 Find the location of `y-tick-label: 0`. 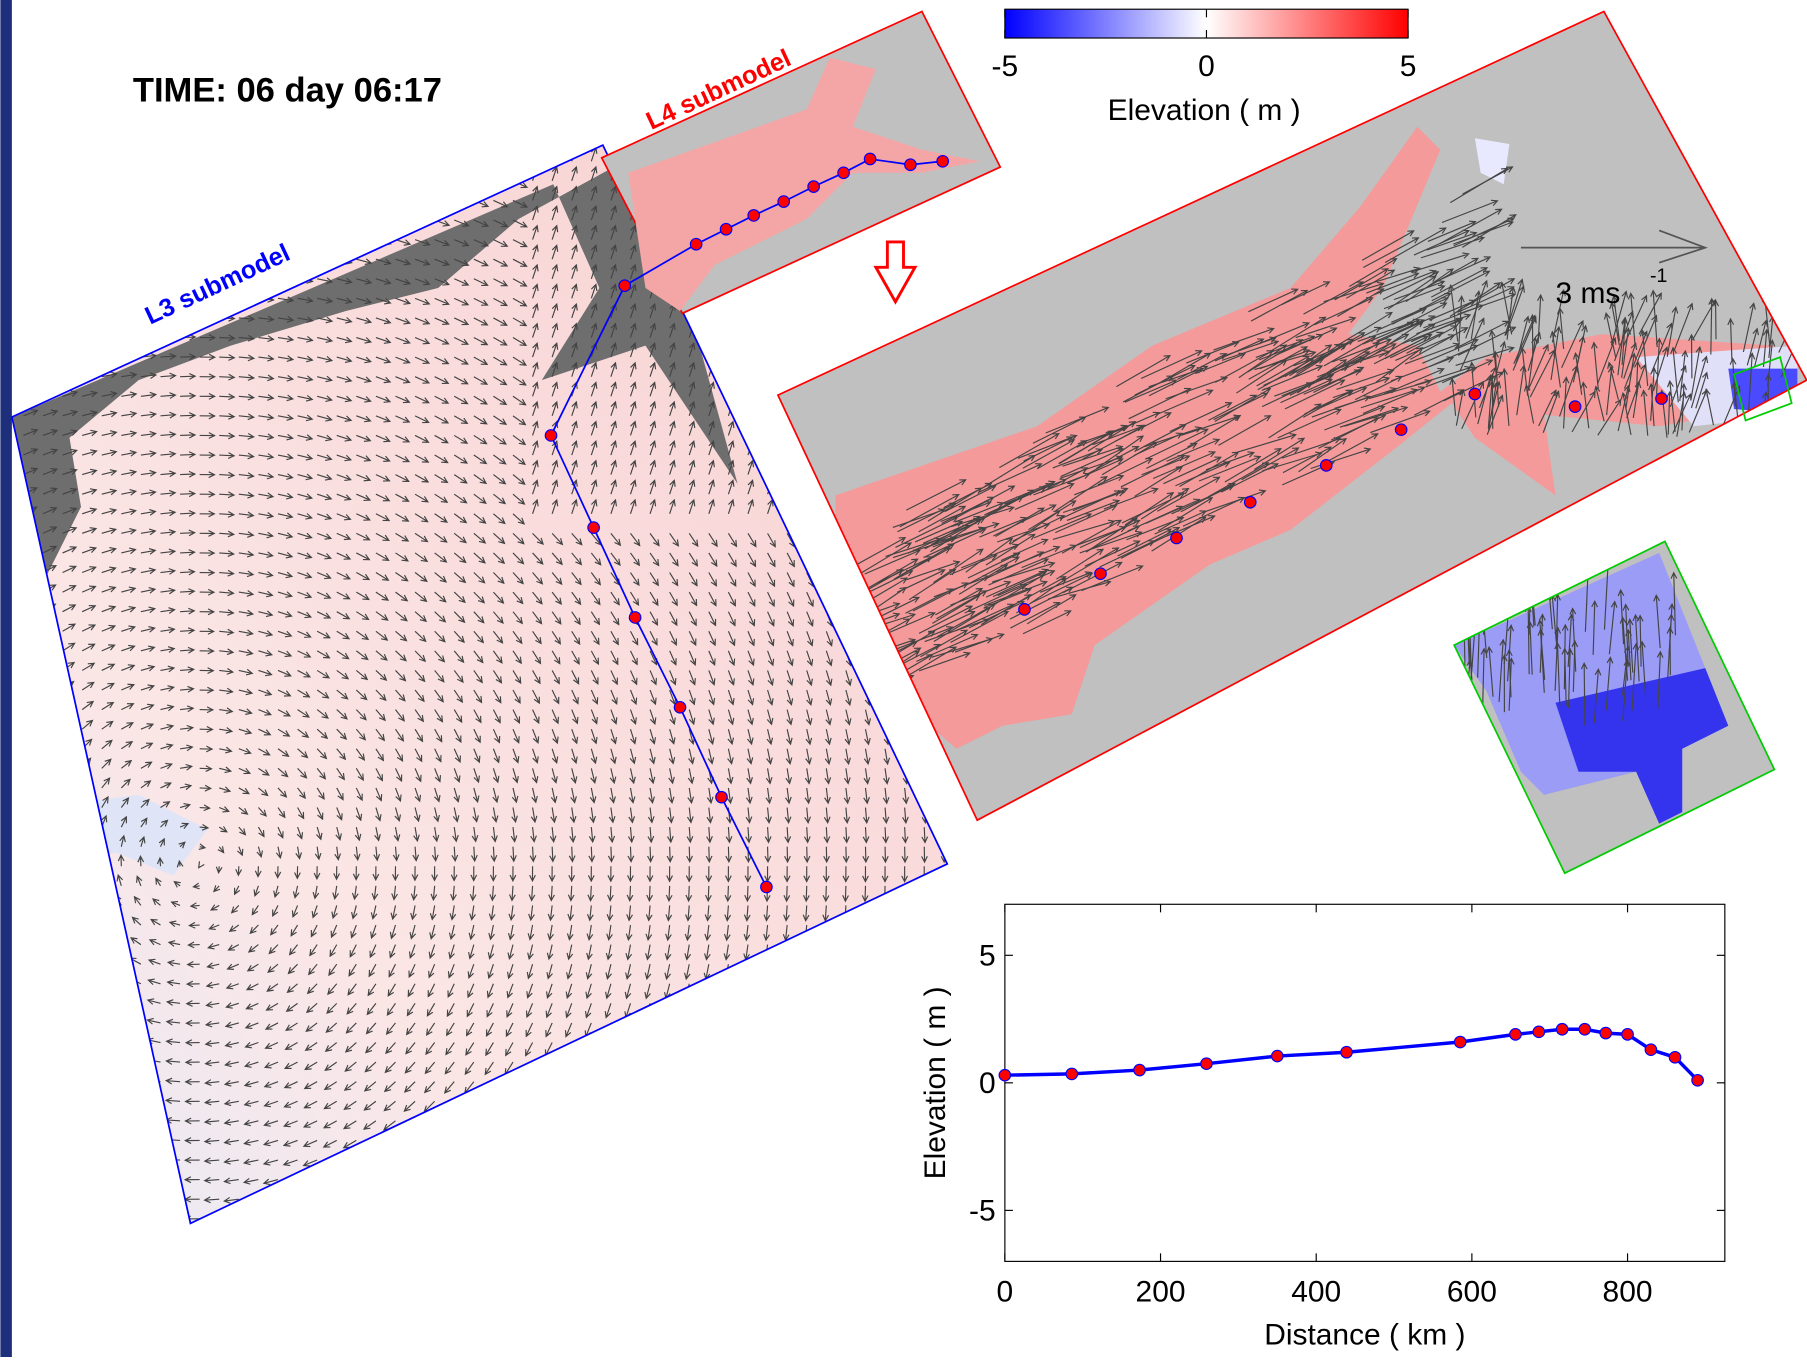

y-tick-label: 0 is located at coordinates (987, 1083).